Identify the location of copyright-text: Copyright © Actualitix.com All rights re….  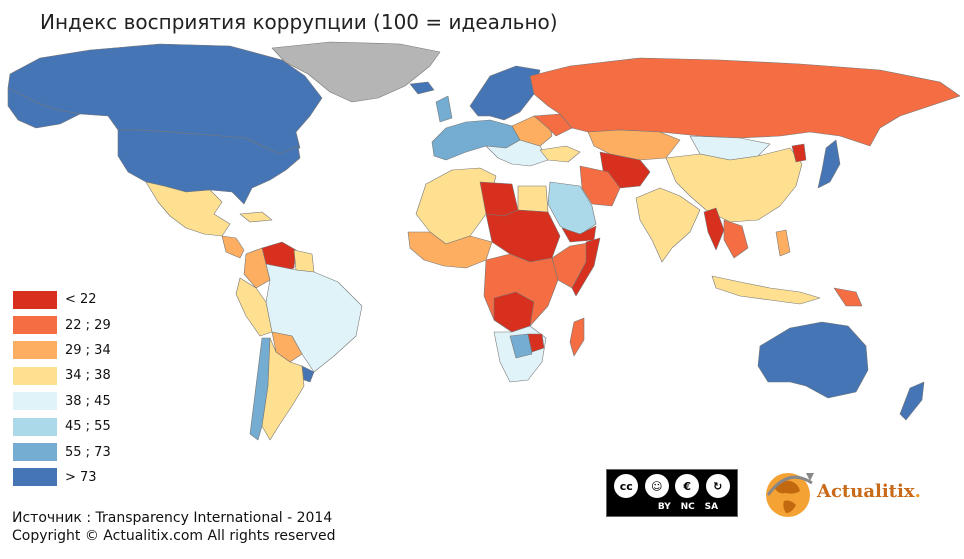
(174, 536).